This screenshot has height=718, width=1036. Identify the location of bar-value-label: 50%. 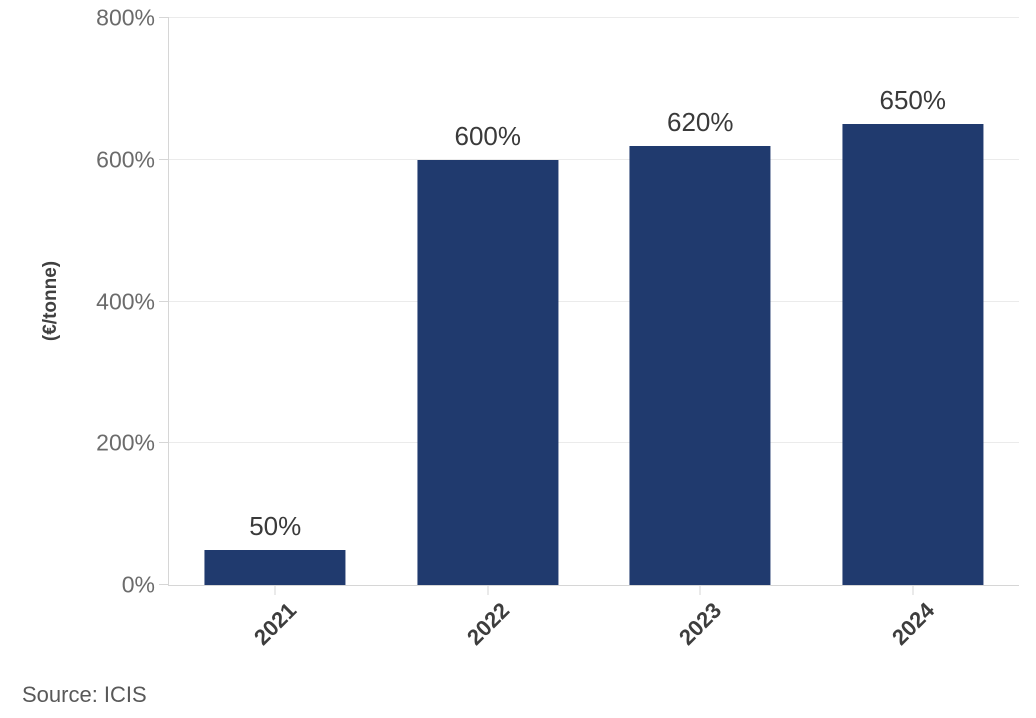
(275, 525).